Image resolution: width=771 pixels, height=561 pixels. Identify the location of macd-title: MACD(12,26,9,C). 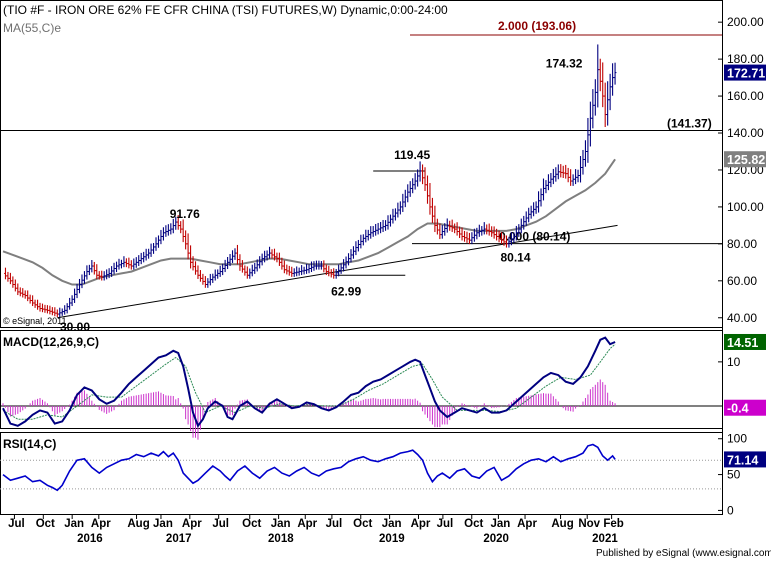
(51, 342).